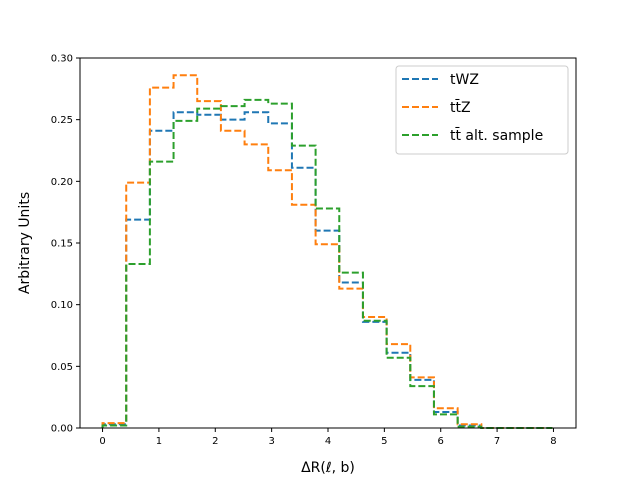 The width and height of the screenshot is (640, 480). What do you see at coordinates (62, 182) in the screenshot?
I see `y-tick-label: 0.20` at bounding box center [62, 182].